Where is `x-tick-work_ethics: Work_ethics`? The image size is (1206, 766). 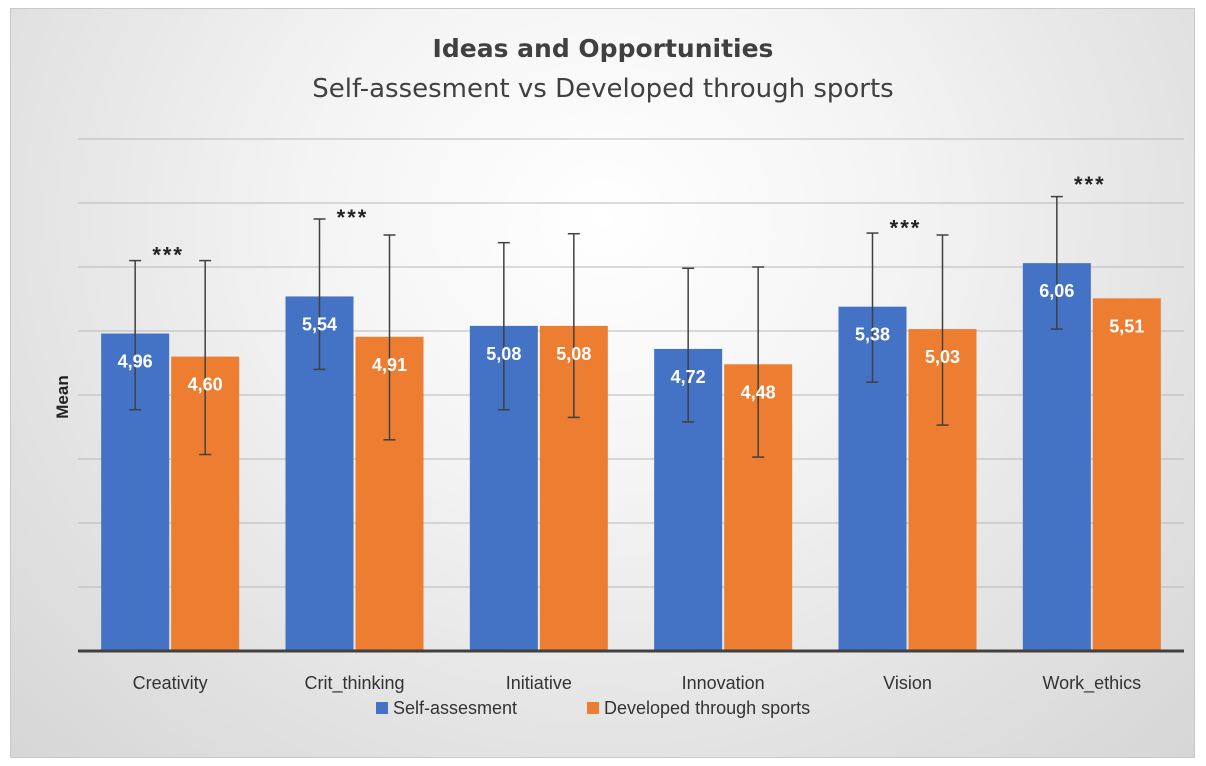 x-tick-work_ethics: Work_ethics is located at coordinates (1091, 683).